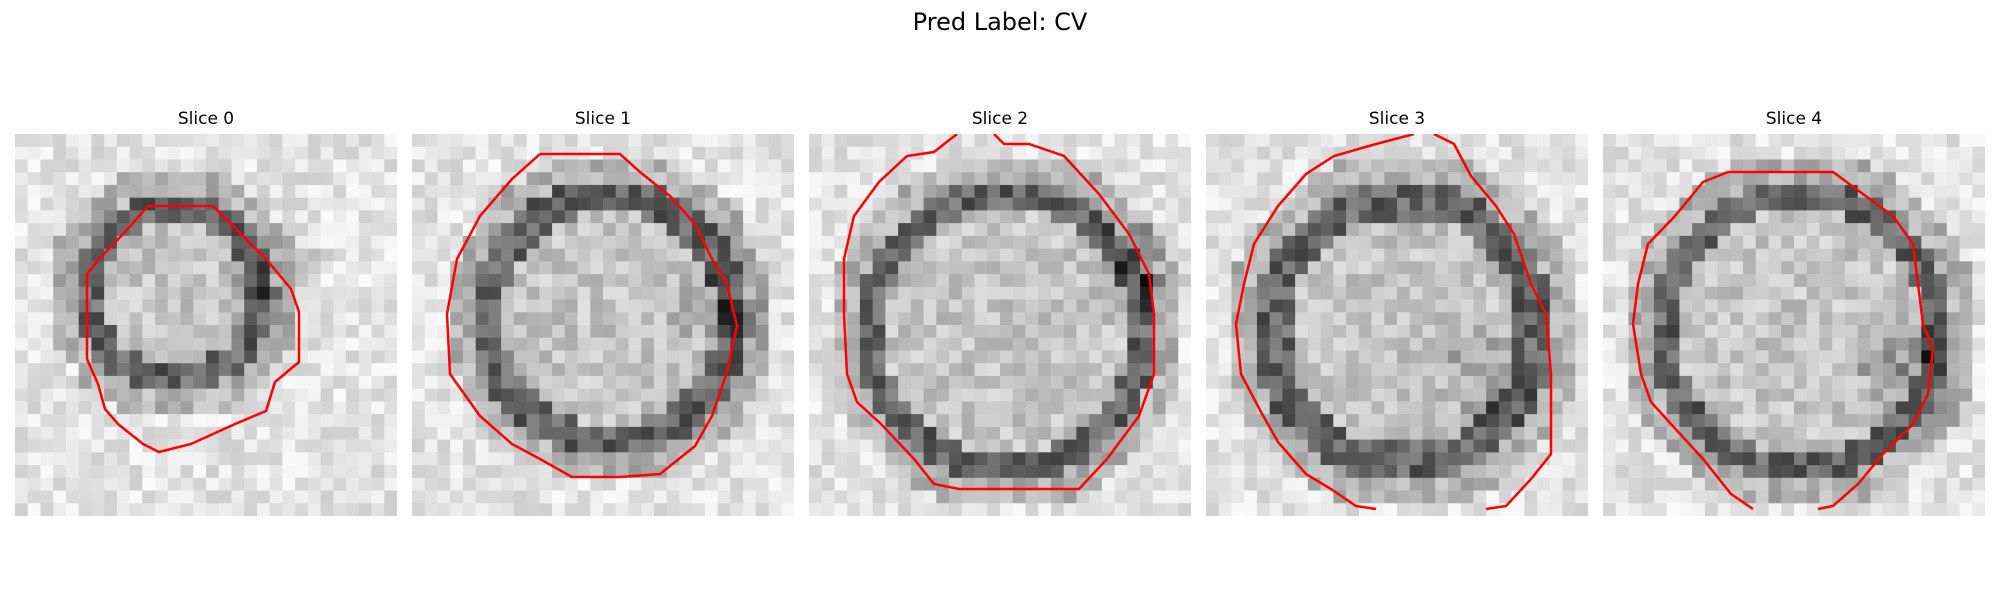 This screenshot has height=600, width=2000. I want to click on panel-title: Slice 3, so click(1397, 119).